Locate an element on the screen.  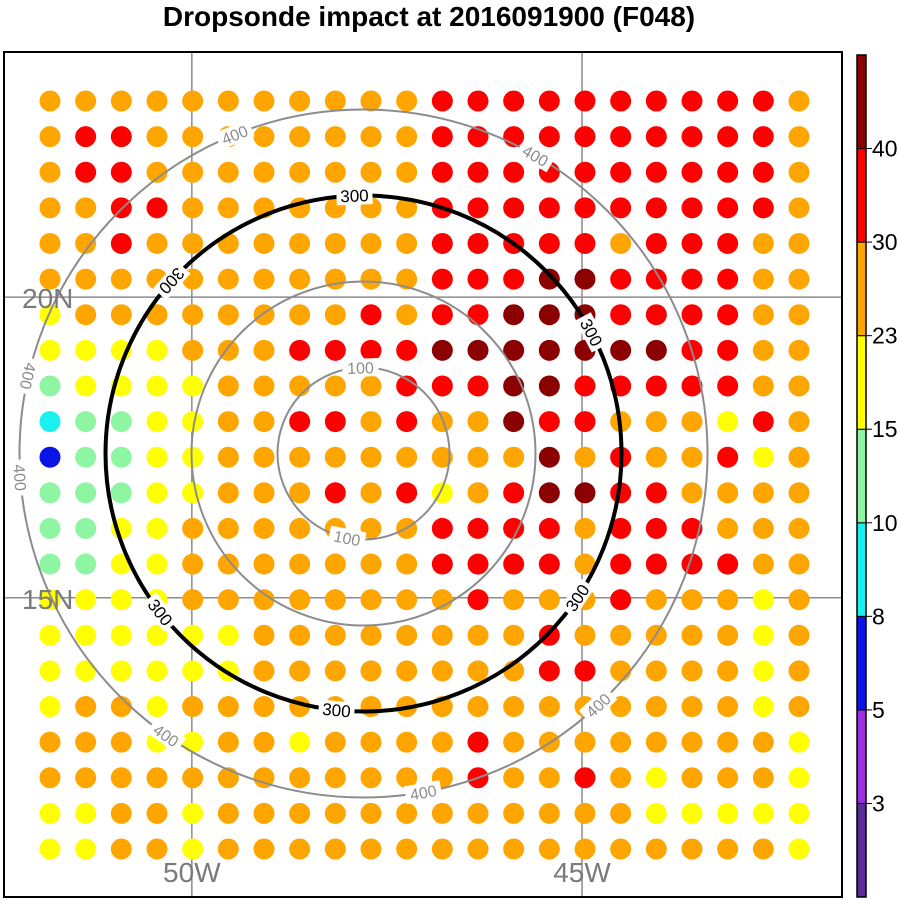
ring-label: 400 is located at coordinates (27, 376).